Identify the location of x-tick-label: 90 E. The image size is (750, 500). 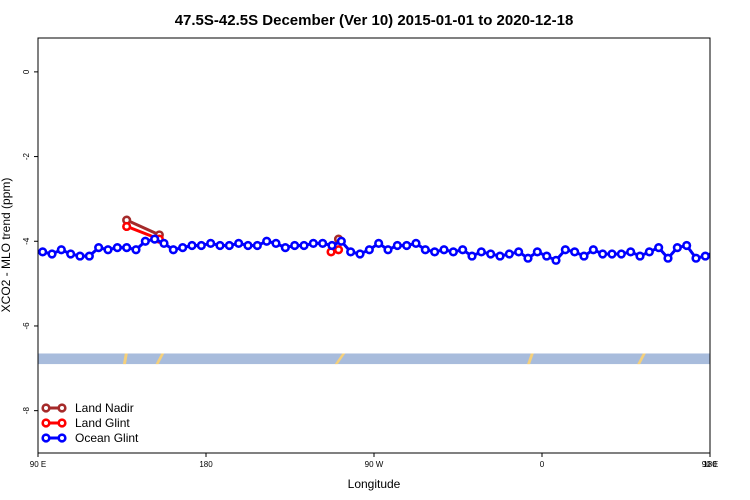
(710, 464).